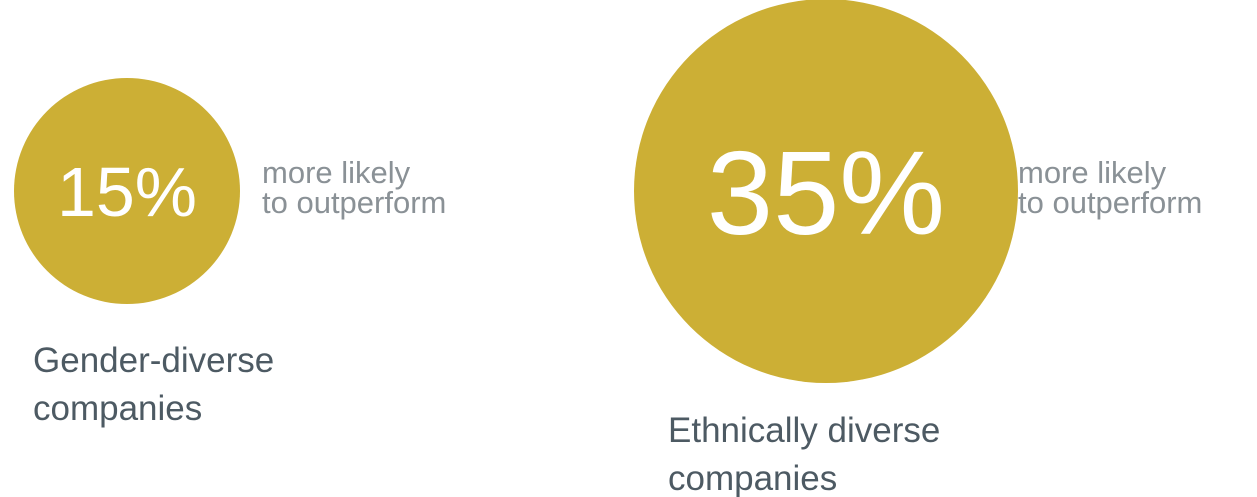 This screenshot has height=497, width=1257. I want to click on group-label-line: Ethnically diverse, so click(804, 430).